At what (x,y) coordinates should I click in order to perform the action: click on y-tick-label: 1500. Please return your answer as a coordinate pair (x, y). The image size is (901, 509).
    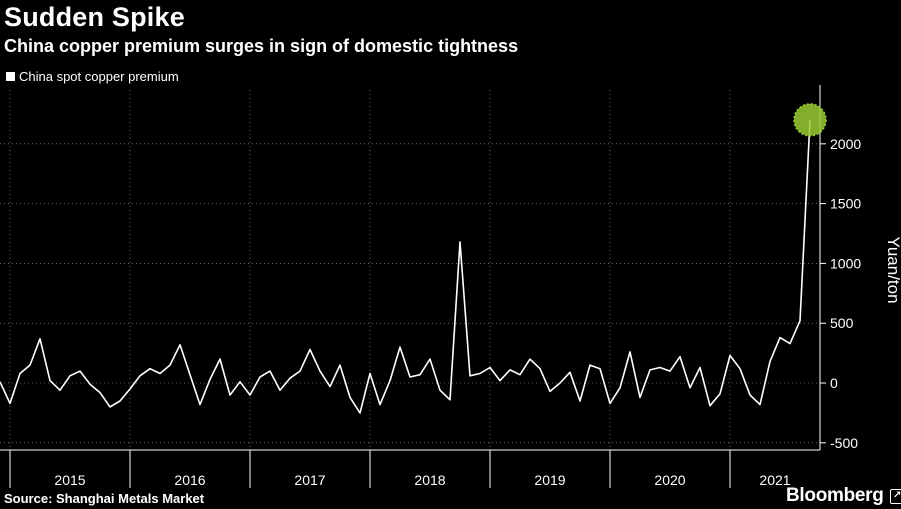
    Looking at the image, I should click on (845, 204).